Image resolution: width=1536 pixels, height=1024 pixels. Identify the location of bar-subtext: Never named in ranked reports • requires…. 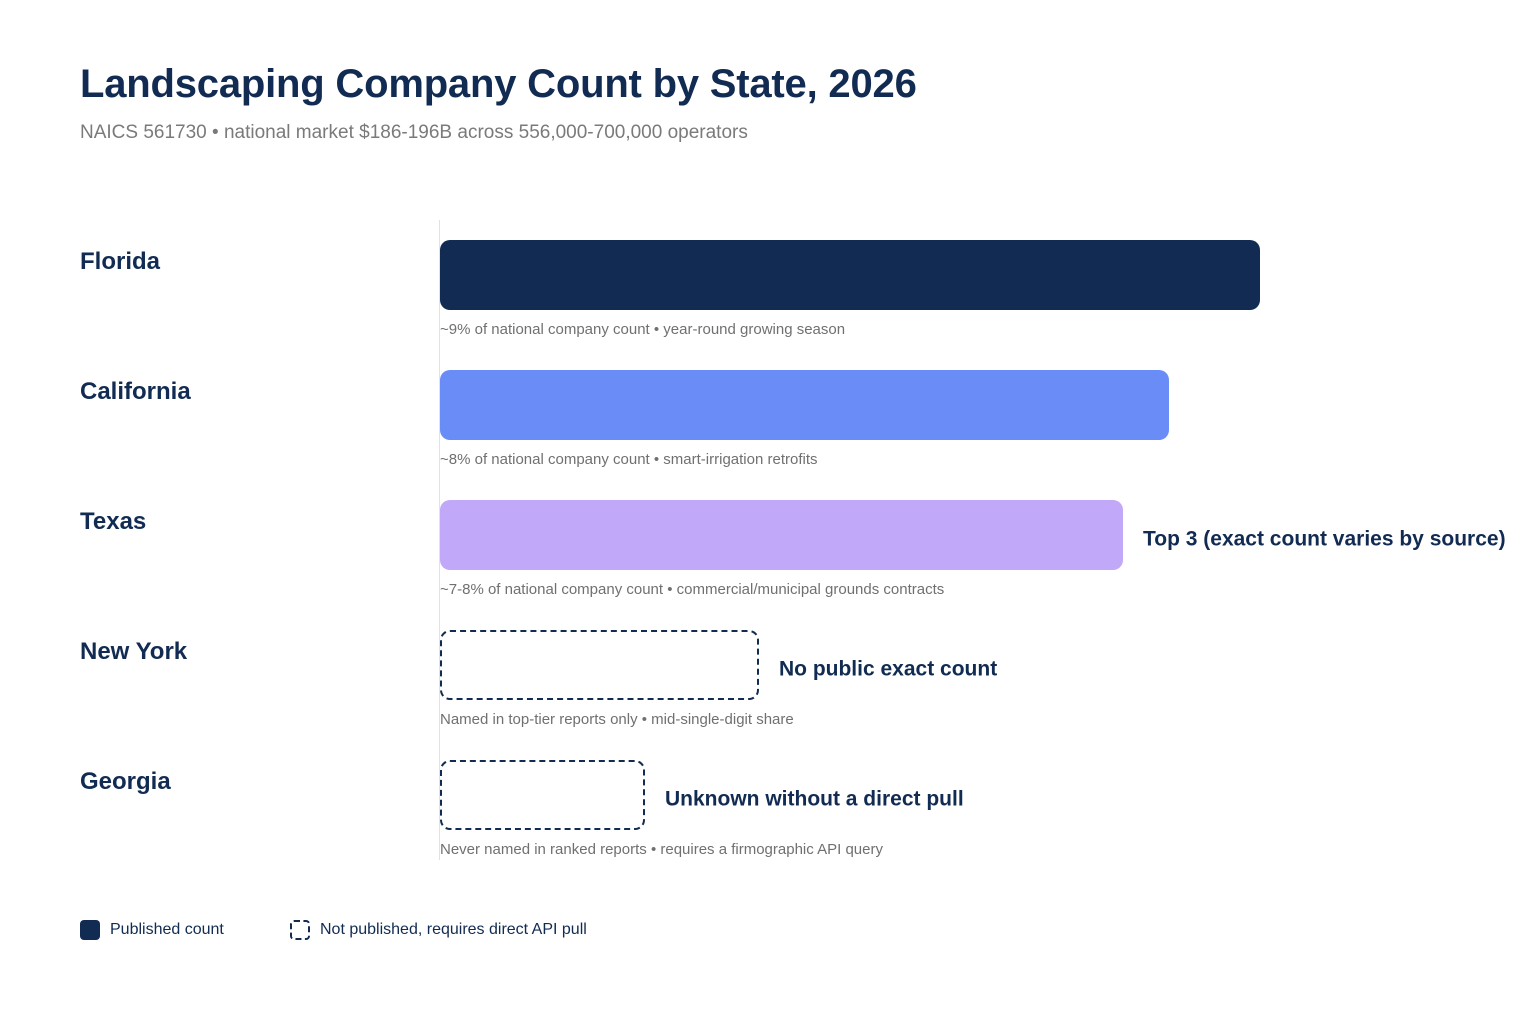
(661, 849).